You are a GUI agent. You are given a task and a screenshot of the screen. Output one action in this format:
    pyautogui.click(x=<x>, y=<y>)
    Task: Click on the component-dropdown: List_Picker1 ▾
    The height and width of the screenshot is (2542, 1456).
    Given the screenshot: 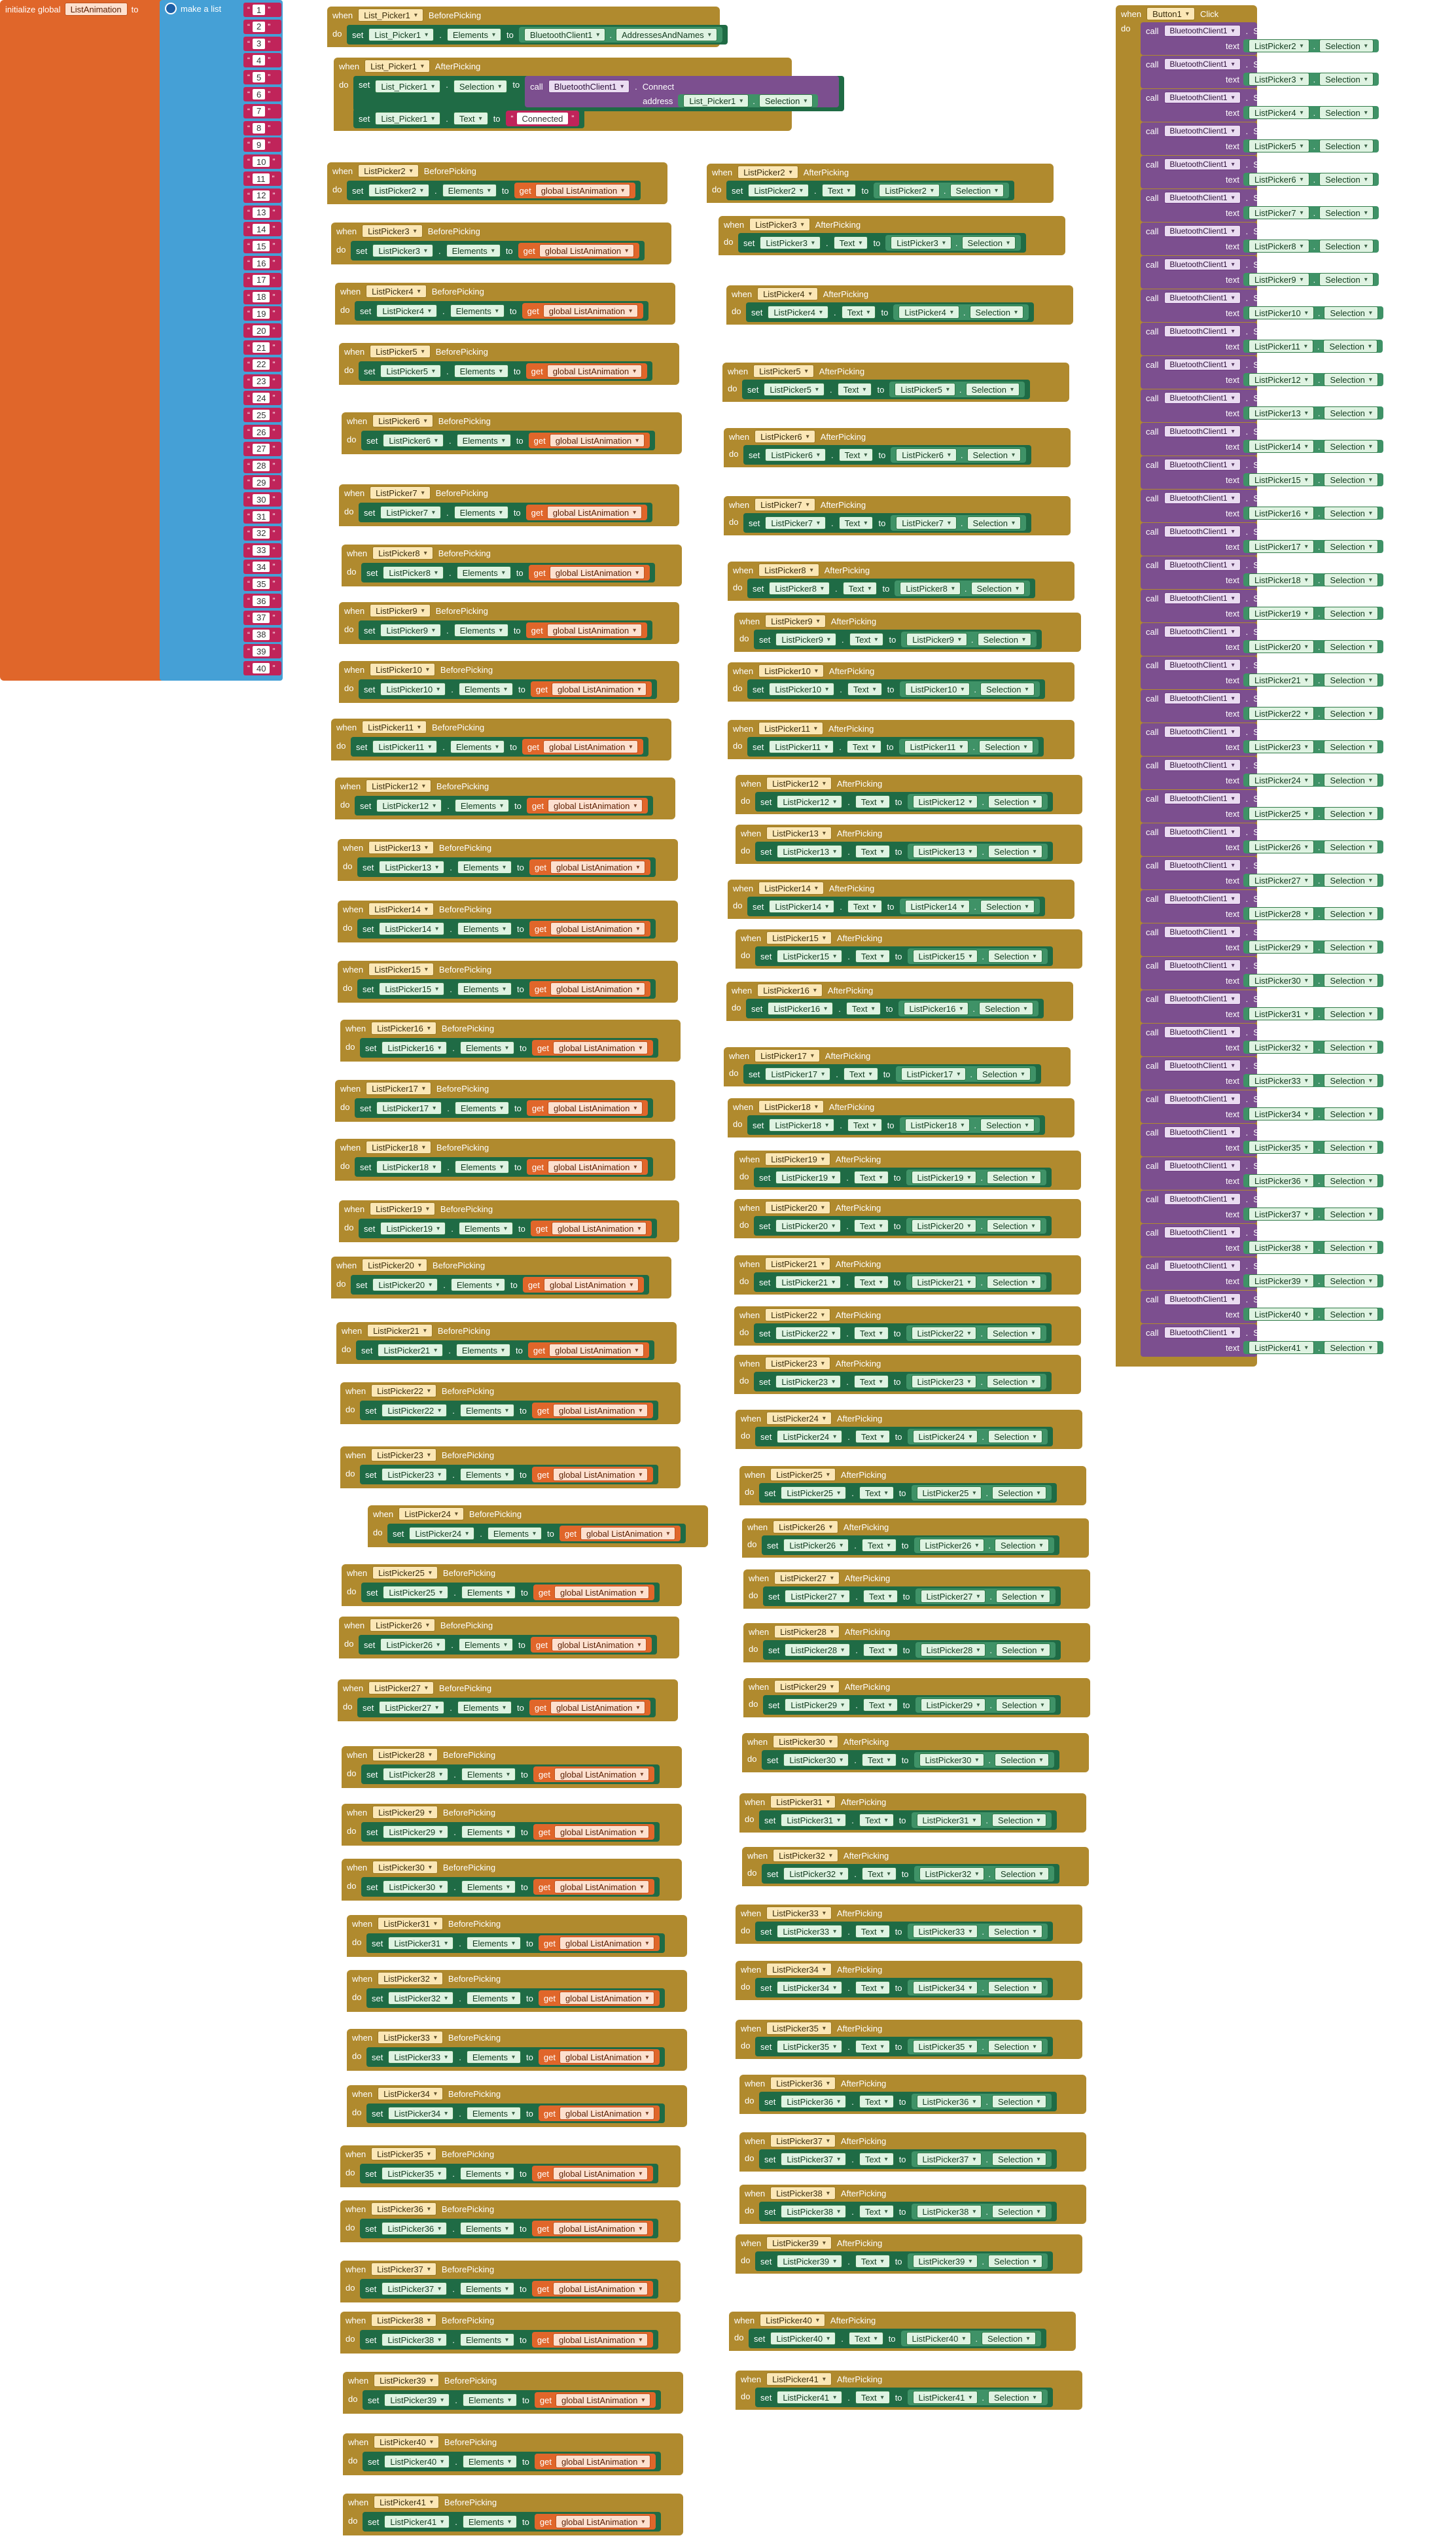 What is the action you would take?
    pyautogui.click(x=390, y=15)
    